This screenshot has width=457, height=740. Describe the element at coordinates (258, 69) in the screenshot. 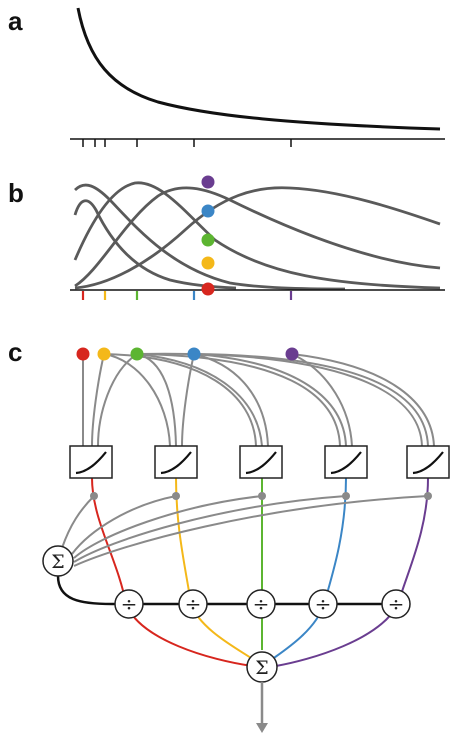

I see `decay-curve` at that location.